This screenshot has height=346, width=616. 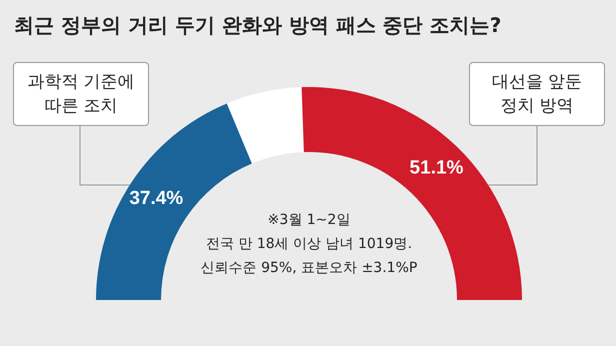 What do you see at coordinates (258, 25) in the screenshot?
I see `chart-title: 최근 정부의 거리 두기 완화와 방역 패스 중단 조치는?` at bounding box center [258, 25].